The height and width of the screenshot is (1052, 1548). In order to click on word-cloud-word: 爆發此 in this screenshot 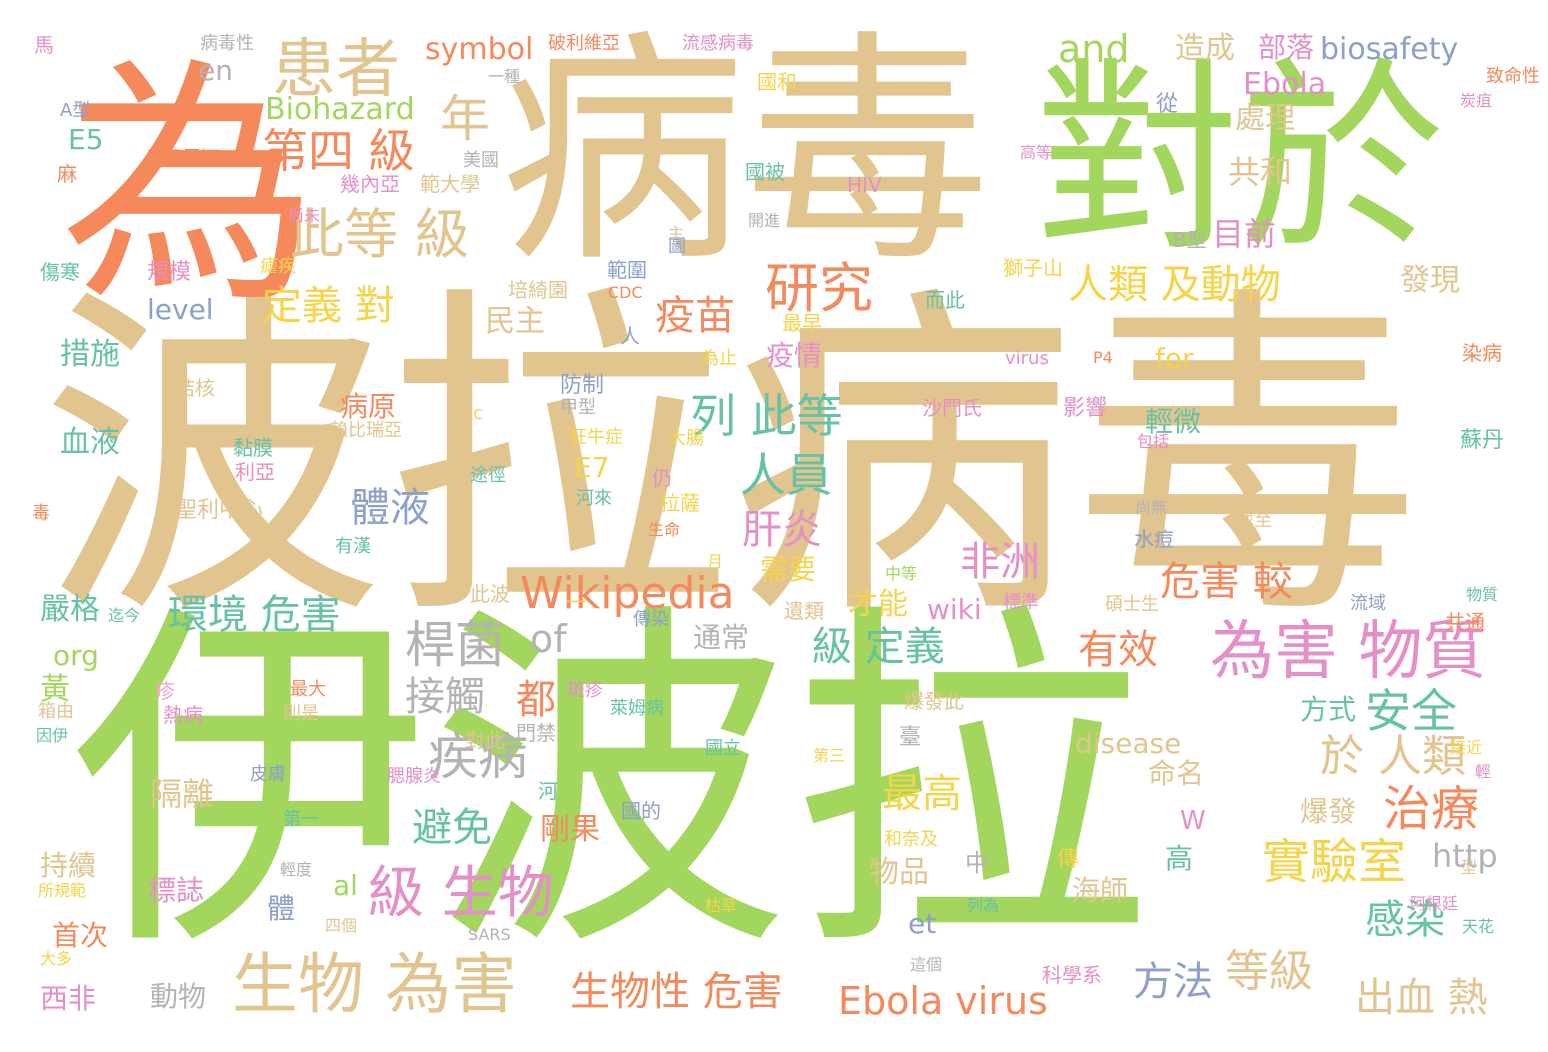, I will do `click(934, 701)`.